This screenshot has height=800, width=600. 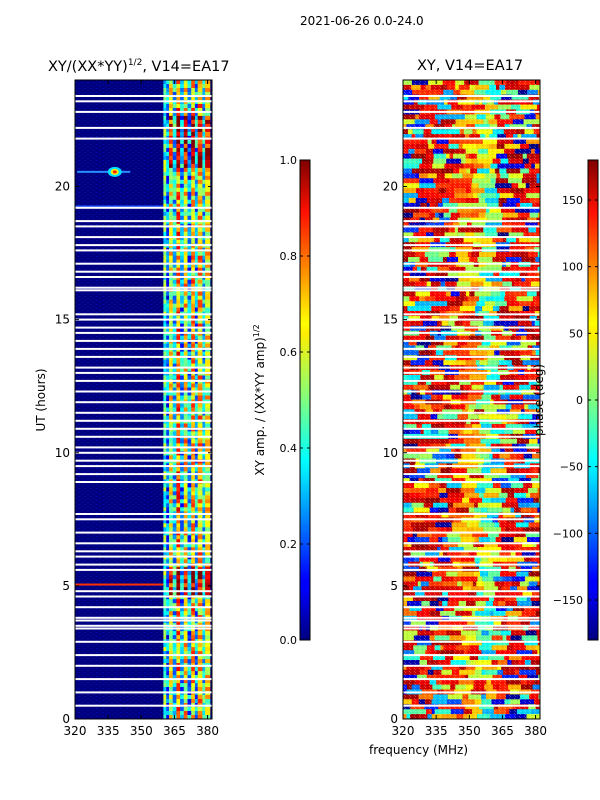 I want to click on colorbar-tick-label: 0.6, so click(x=289, y=352).